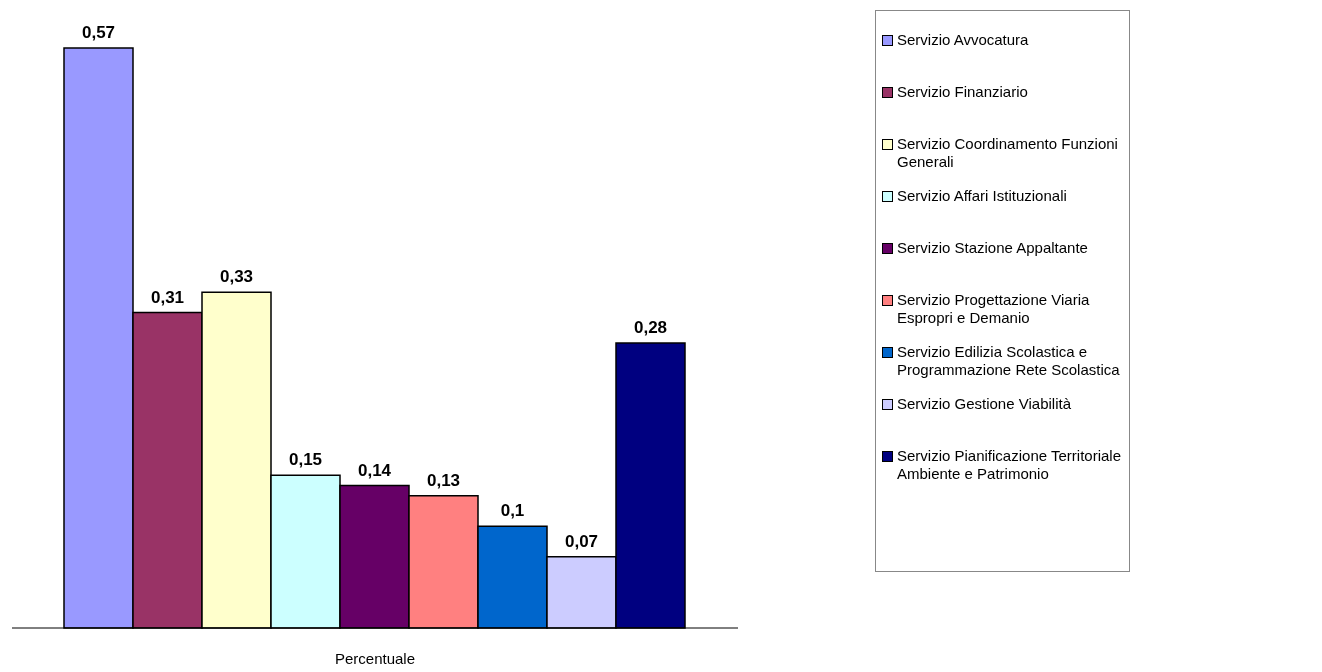  Describe the element at coordinates (963, 40) in the screenshot. I see `legend-label: Servizio Avvocatura` at that location.